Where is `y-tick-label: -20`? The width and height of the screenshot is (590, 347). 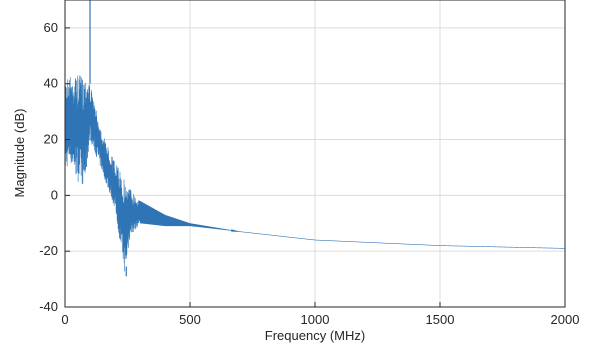
y-tick-label: -20 is located at coordinates (48, 250).